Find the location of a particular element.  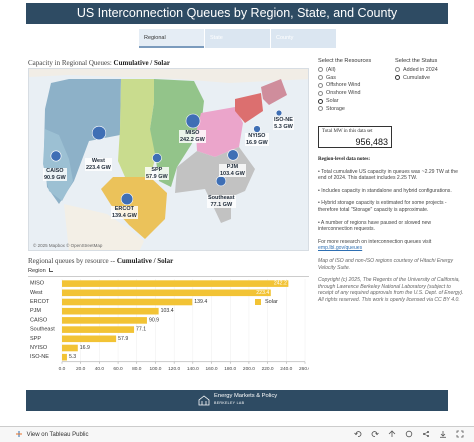

status-option: Added in 2024 is located at coordinates (430, 70).